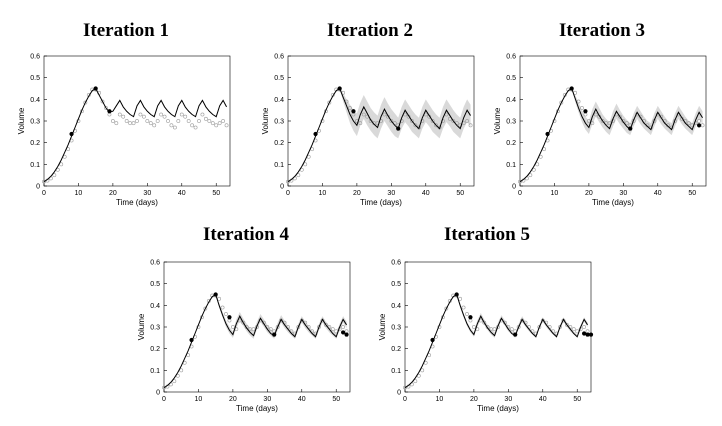 This screenshot has height=426, width=722. I want to click on panel-title: Iteration 1, so click(125, 30).